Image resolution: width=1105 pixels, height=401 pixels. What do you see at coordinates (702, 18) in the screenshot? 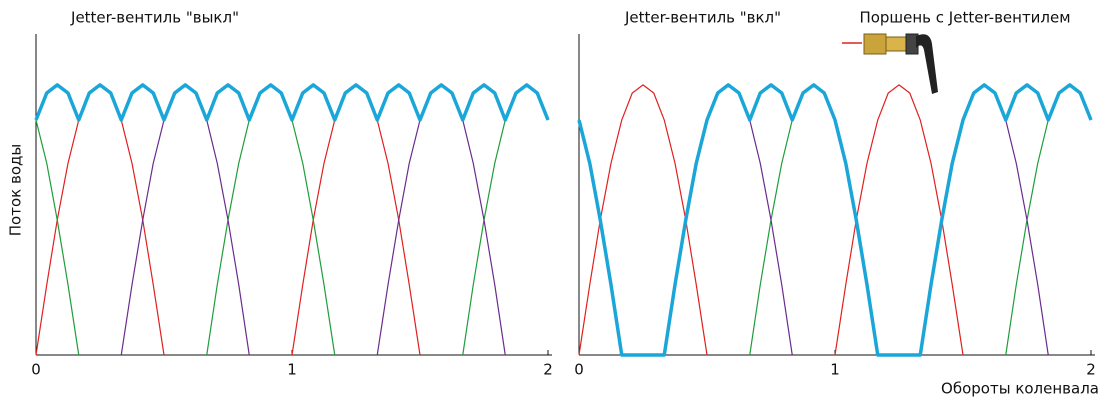
I see `chart-title: Jetter-вентиль "вкл"` at bounding box center [702, 18].